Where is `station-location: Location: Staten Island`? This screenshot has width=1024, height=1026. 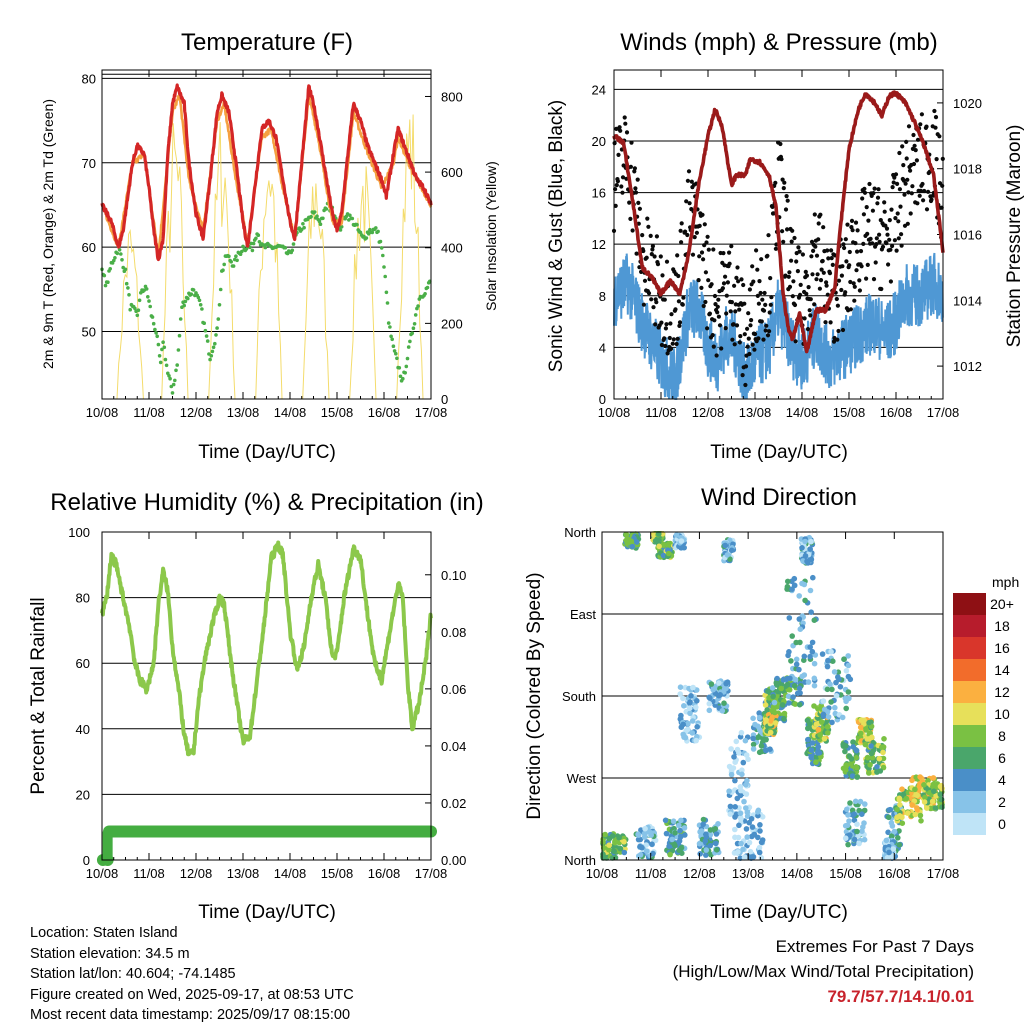 station-location: Location: Staten Island is located at coordinates (104, 933).